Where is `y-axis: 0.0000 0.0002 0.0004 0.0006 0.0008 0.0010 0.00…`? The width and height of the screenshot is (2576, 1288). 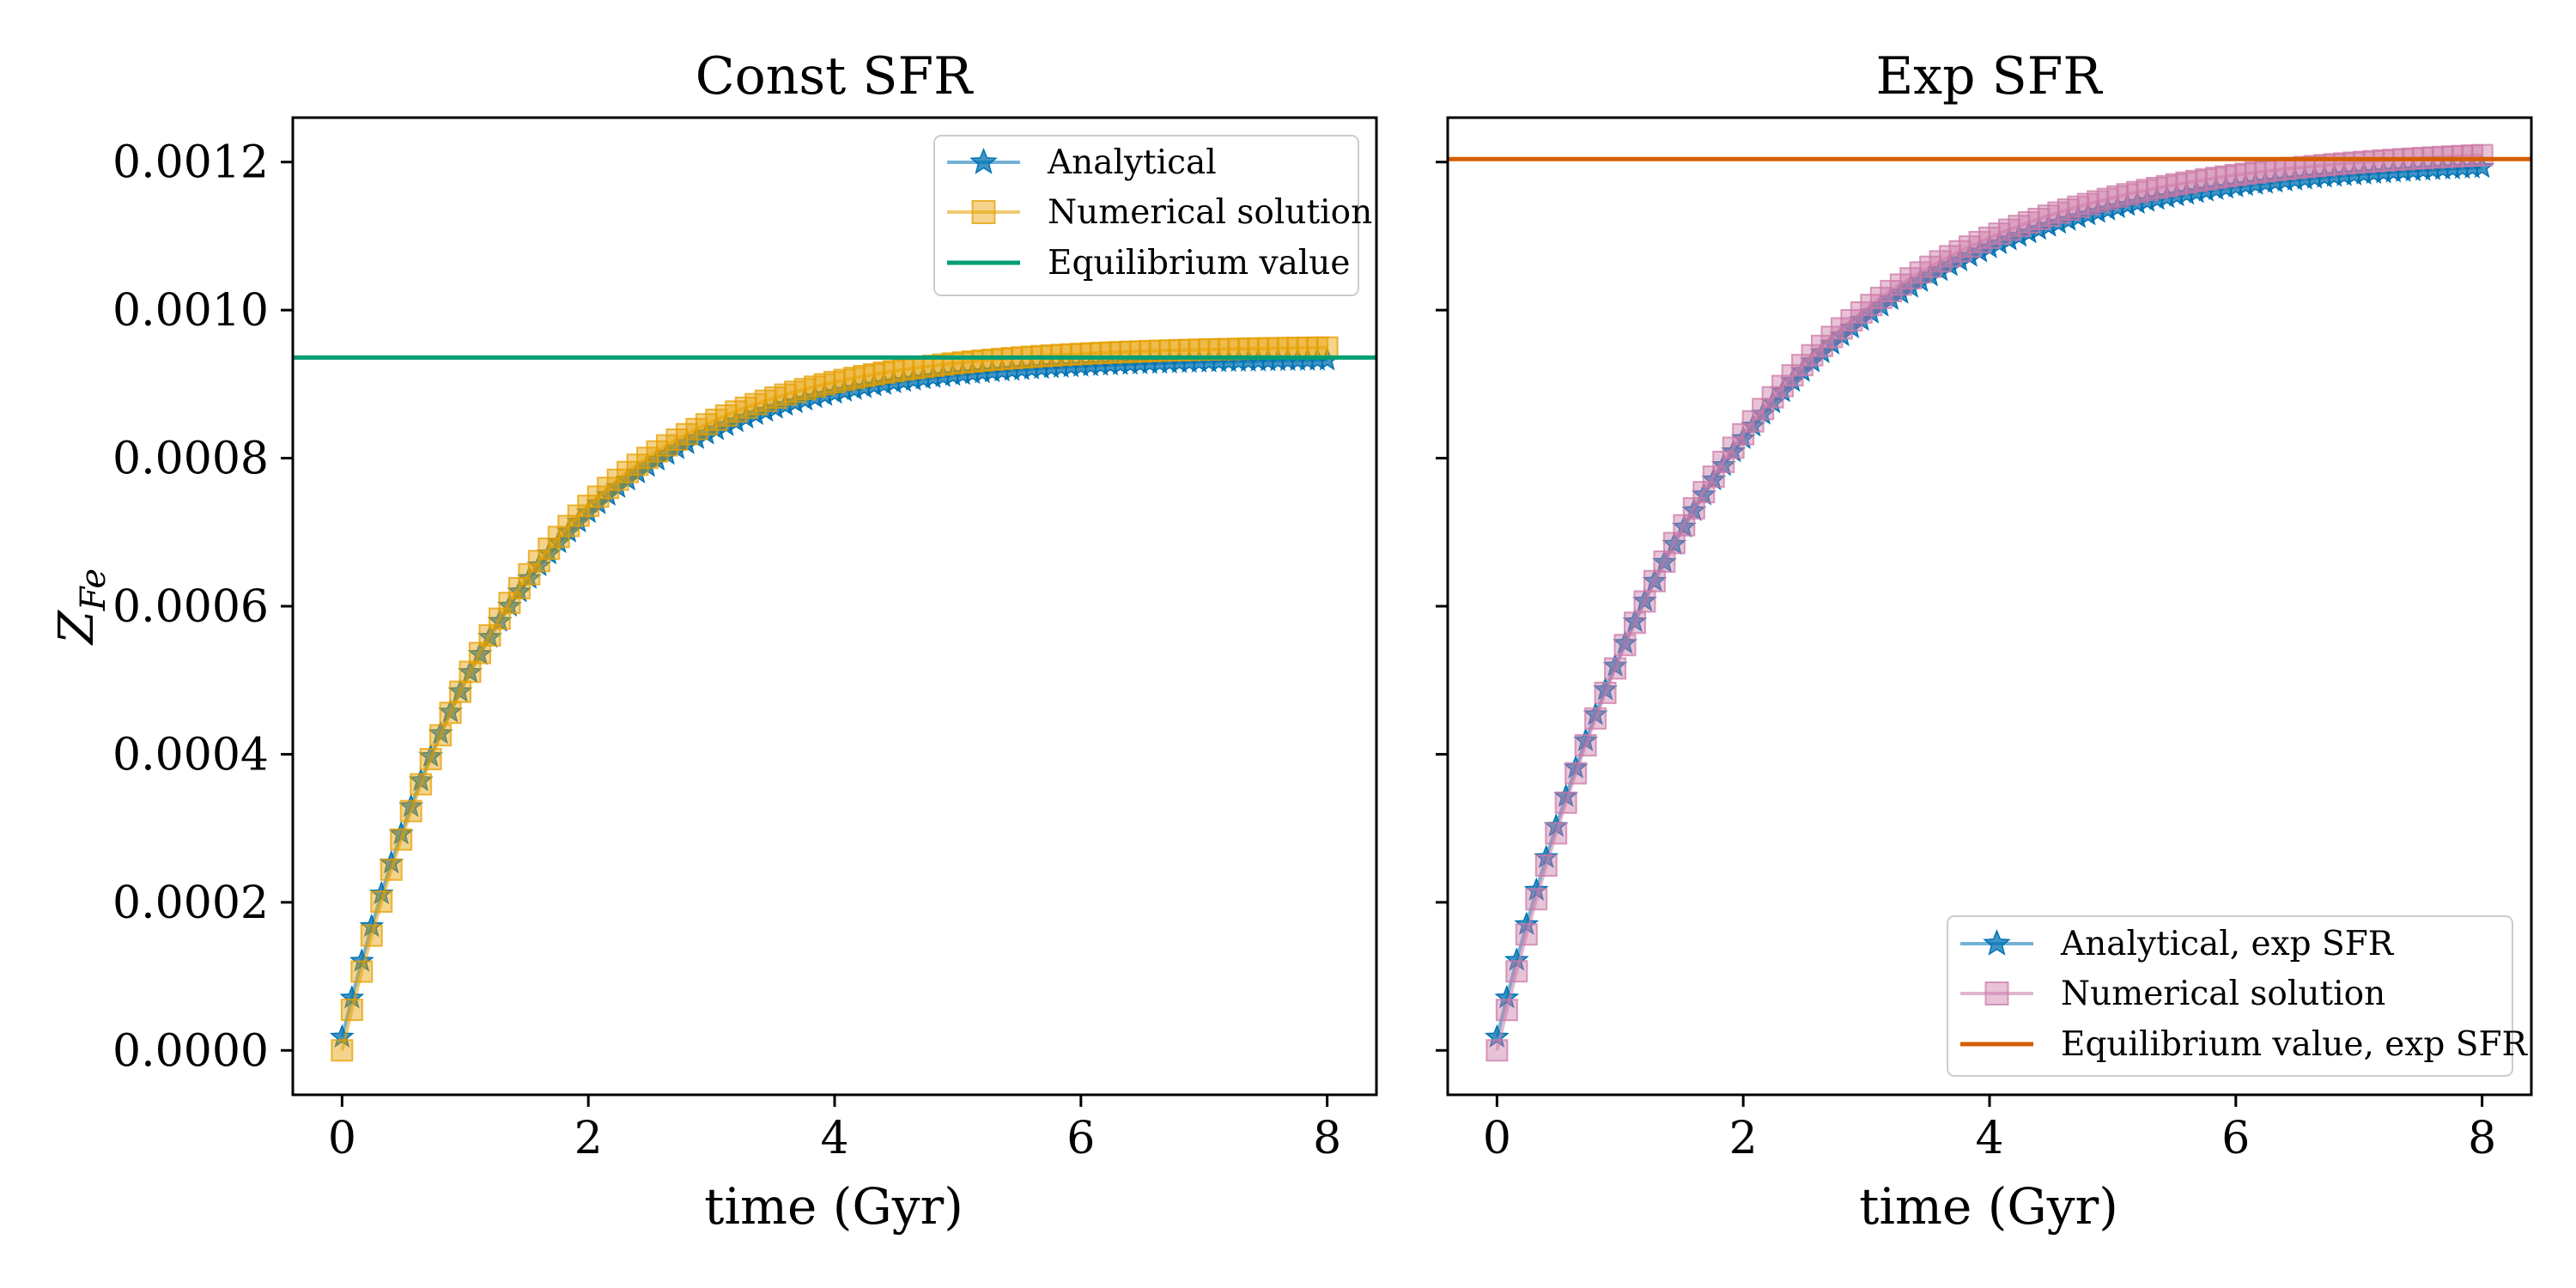 y-axis: 0.0000 0.0002 0.0004 0.0006 0.0008 0.0010 0.00… is located at coordinates (202, 607).